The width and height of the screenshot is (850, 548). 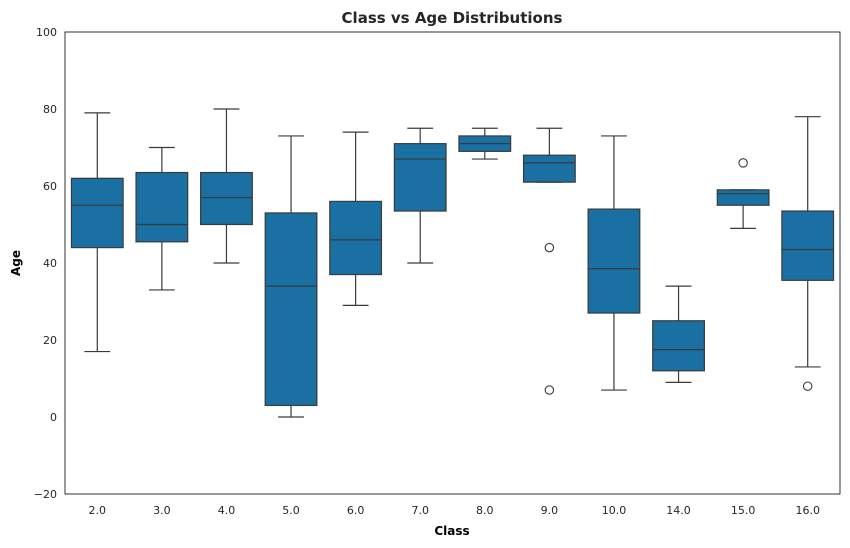 I want to click on x-tick-label: 4.0, so click(x=227, y=510).